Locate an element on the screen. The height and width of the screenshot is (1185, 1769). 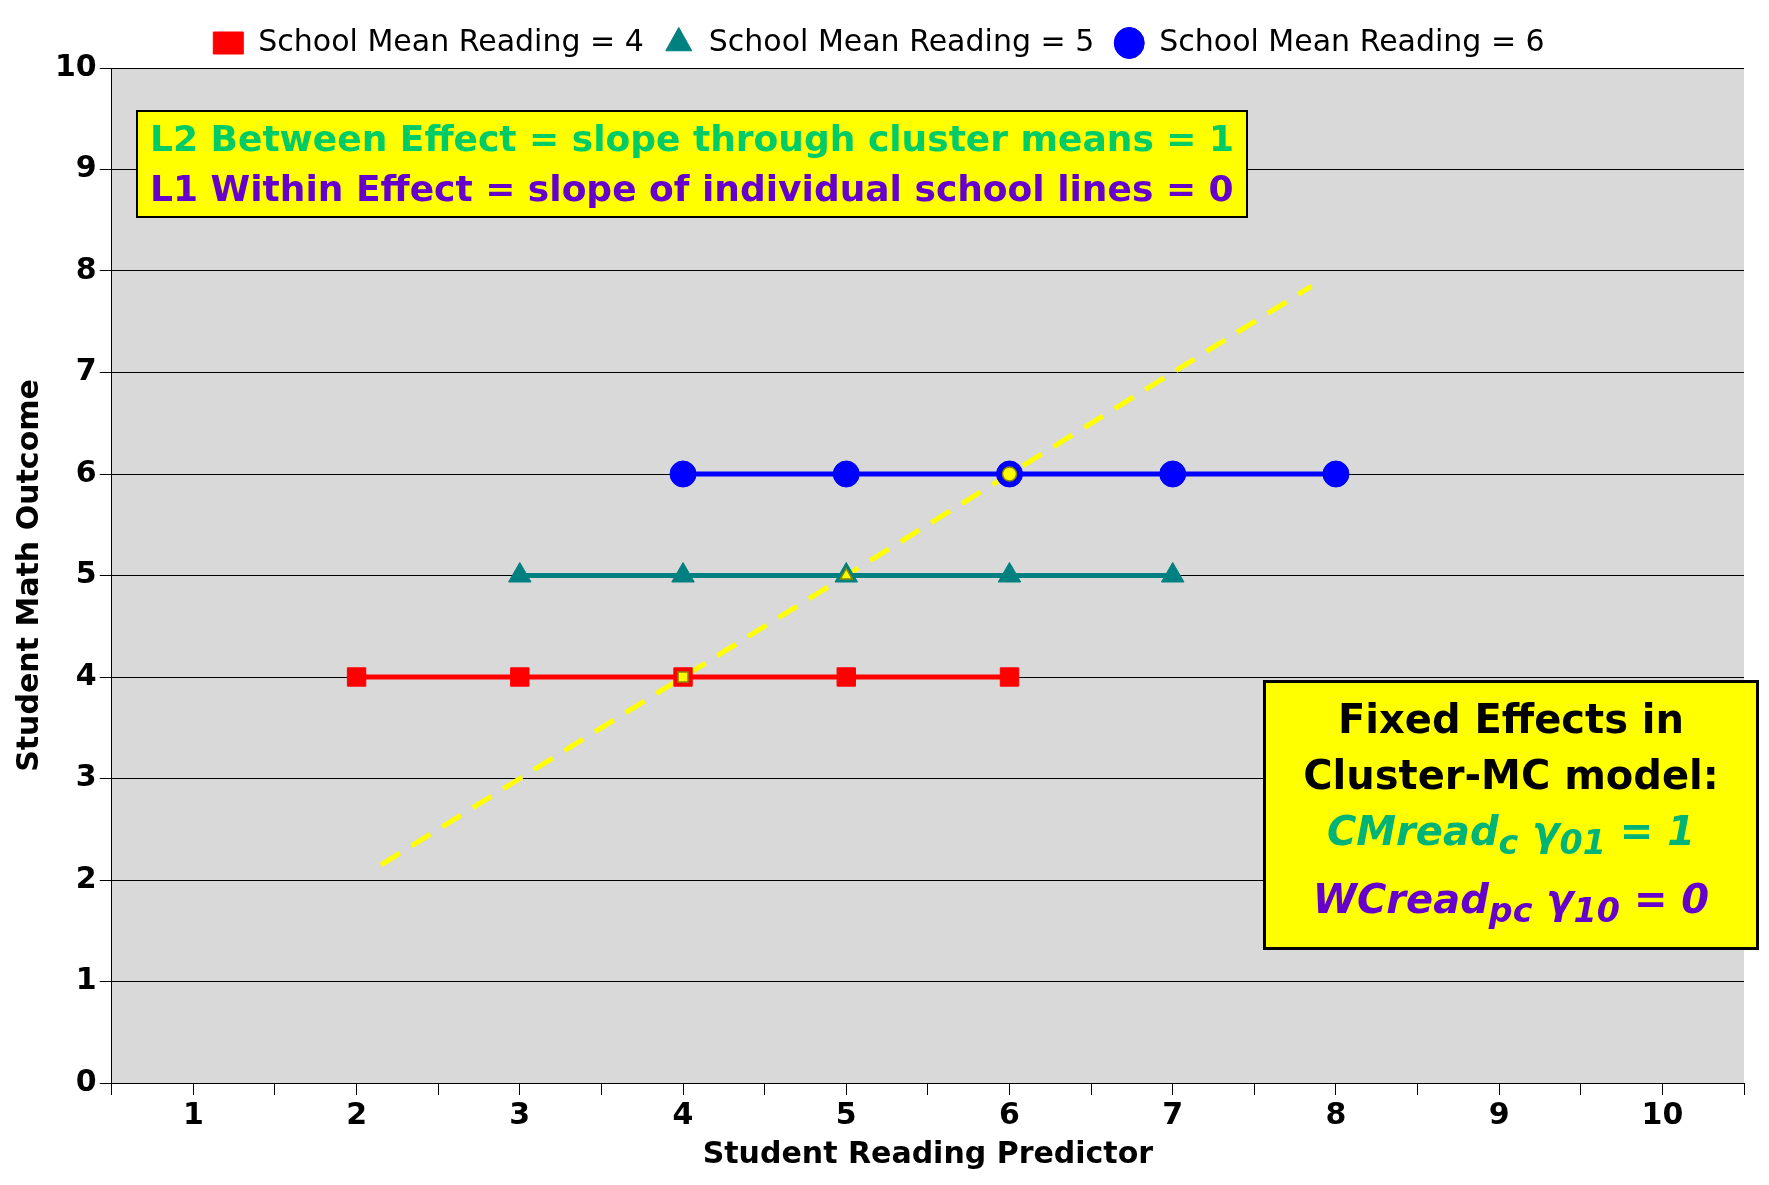
x-tick-label: 6 is located at coordinates (1009, 1113).